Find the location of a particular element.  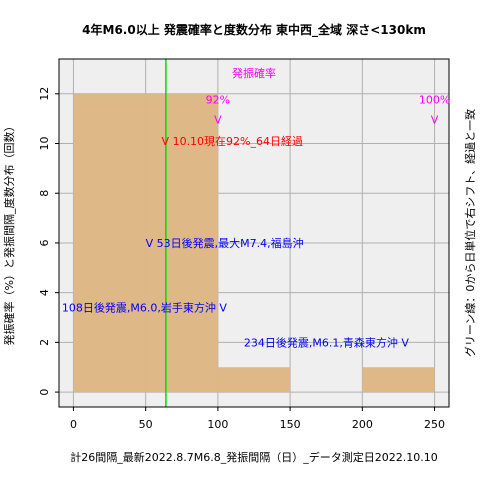

x-tick-label: 250 is located at coordinates (434, 424).